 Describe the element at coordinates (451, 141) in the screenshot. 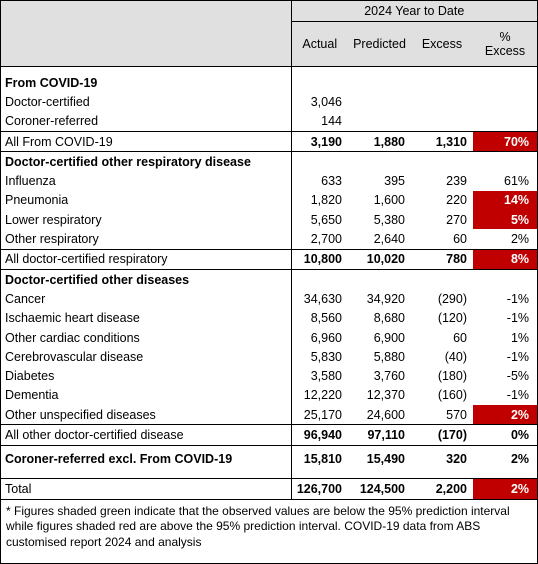

I see `excess-value: 1,310` at that location.